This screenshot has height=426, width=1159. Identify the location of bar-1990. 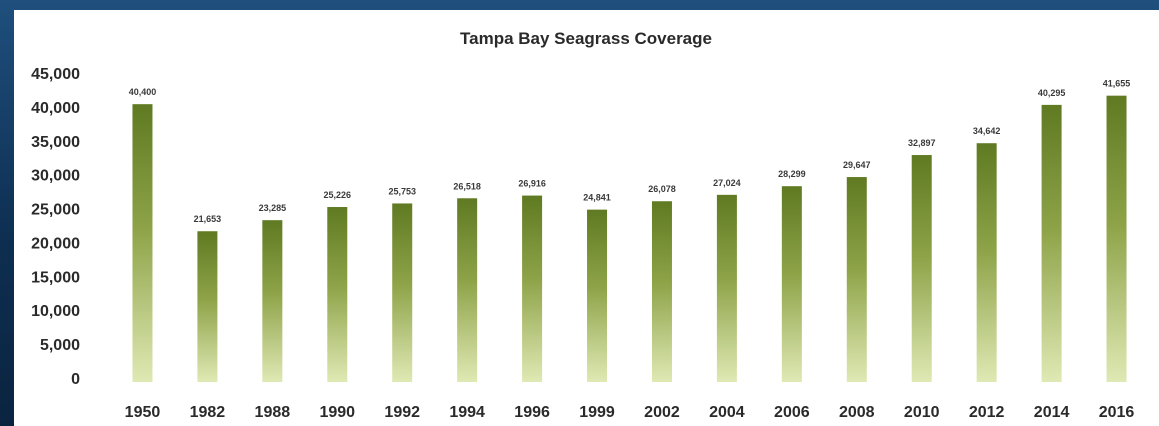
(337, 294).